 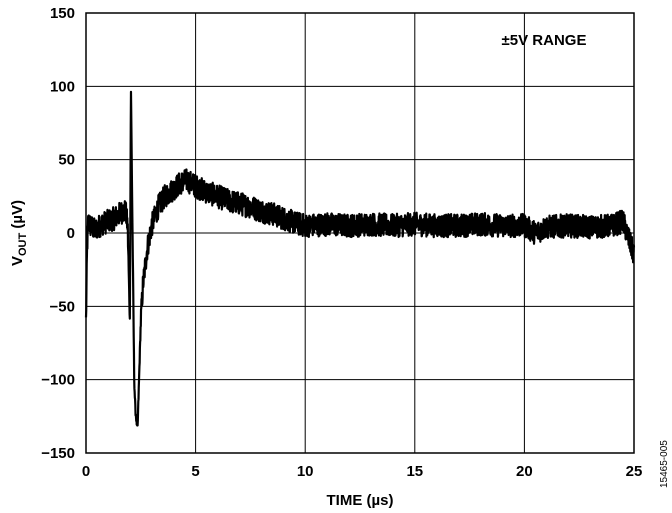 What do you see at coordinates (414, 471) in the screenshot?
I see `x-tick-label: 15` at bounding box center [414, 471].